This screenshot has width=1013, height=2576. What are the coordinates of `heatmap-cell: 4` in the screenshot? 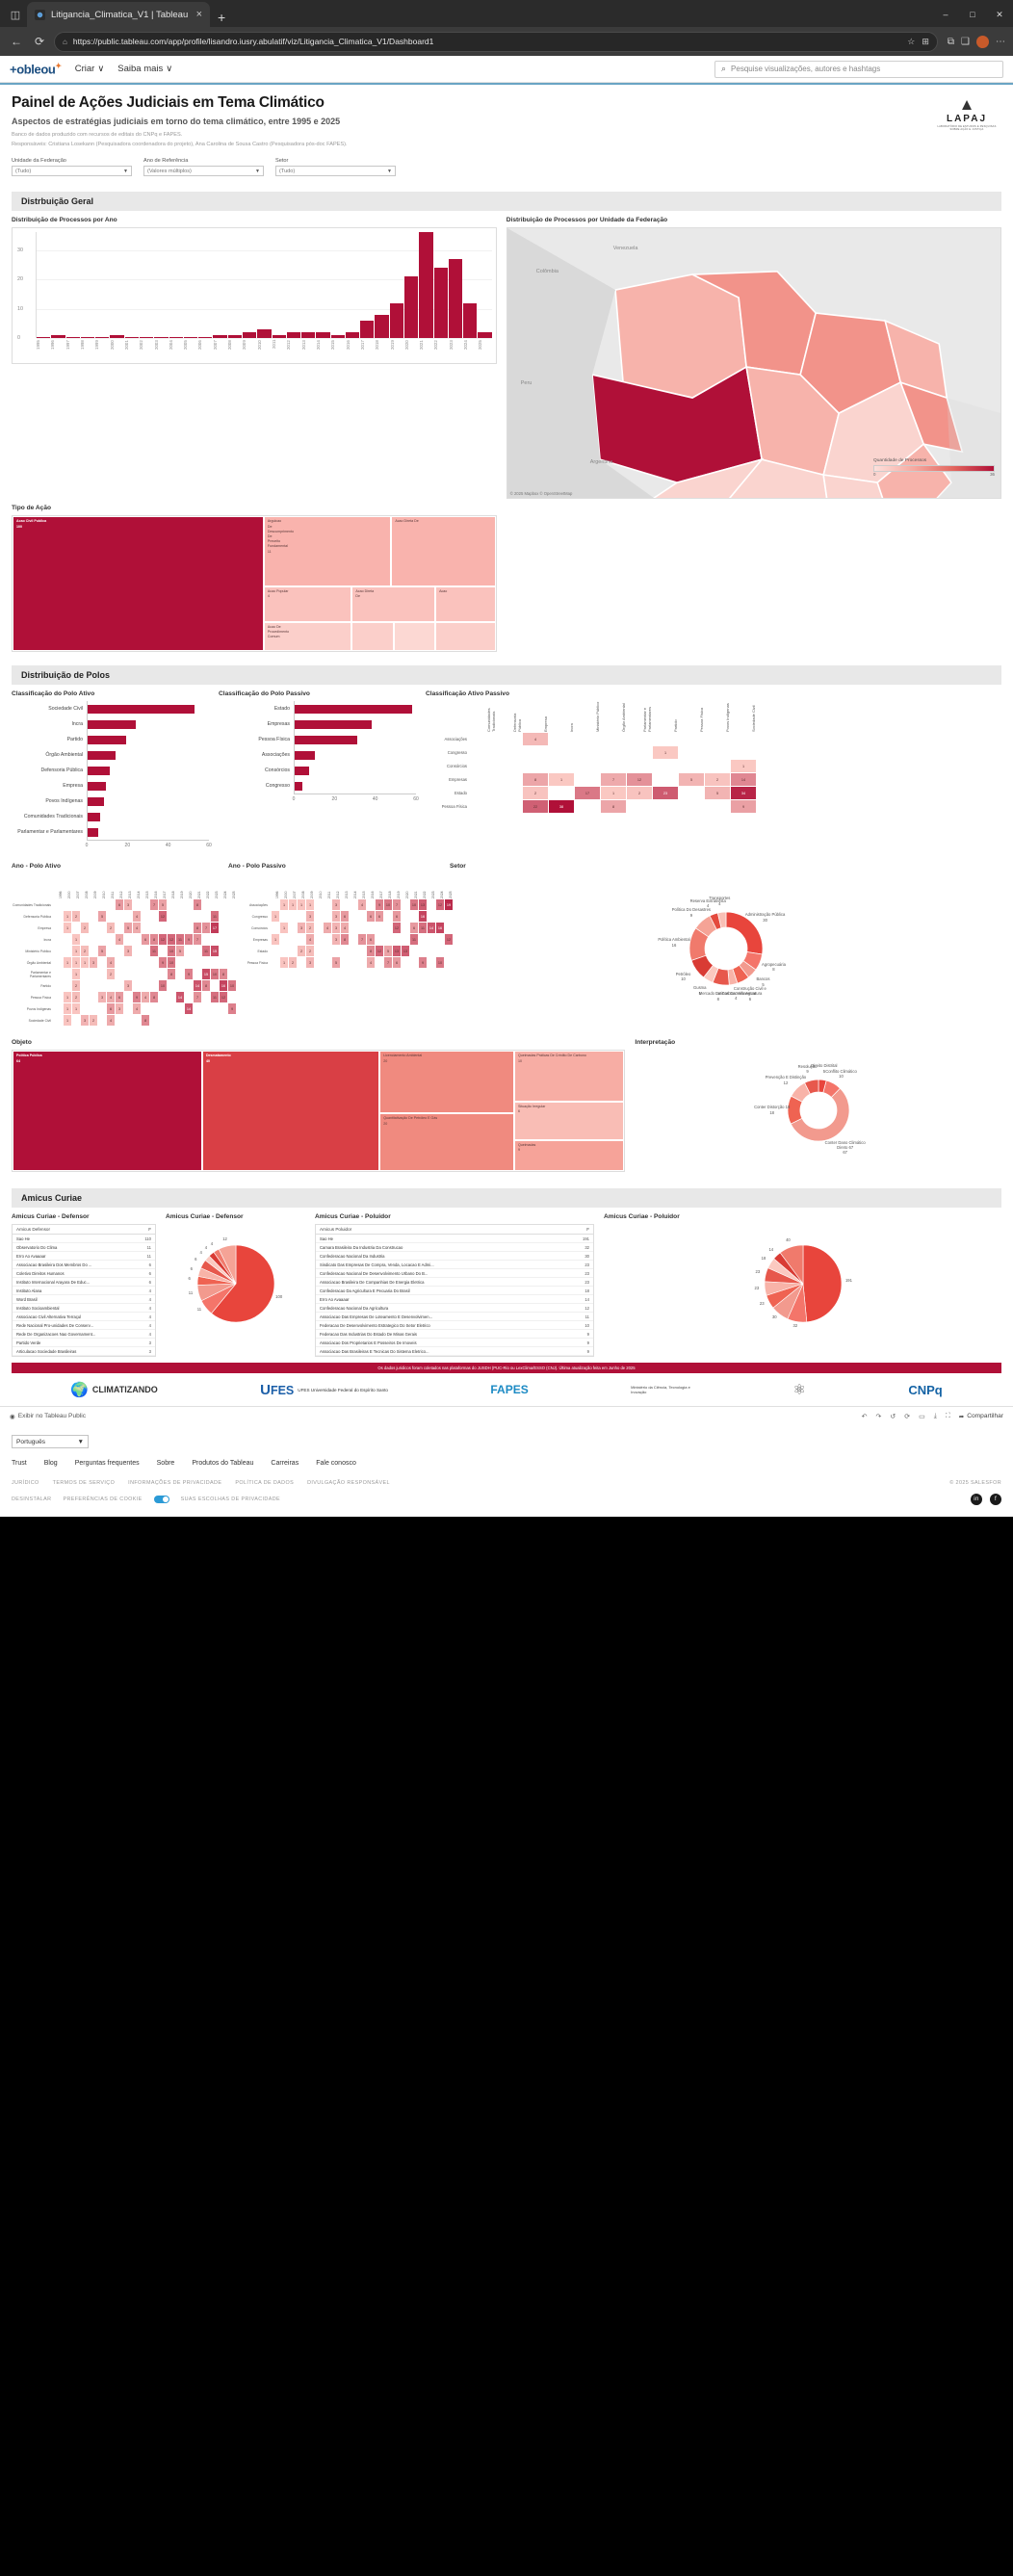 It's located at (120, 940).